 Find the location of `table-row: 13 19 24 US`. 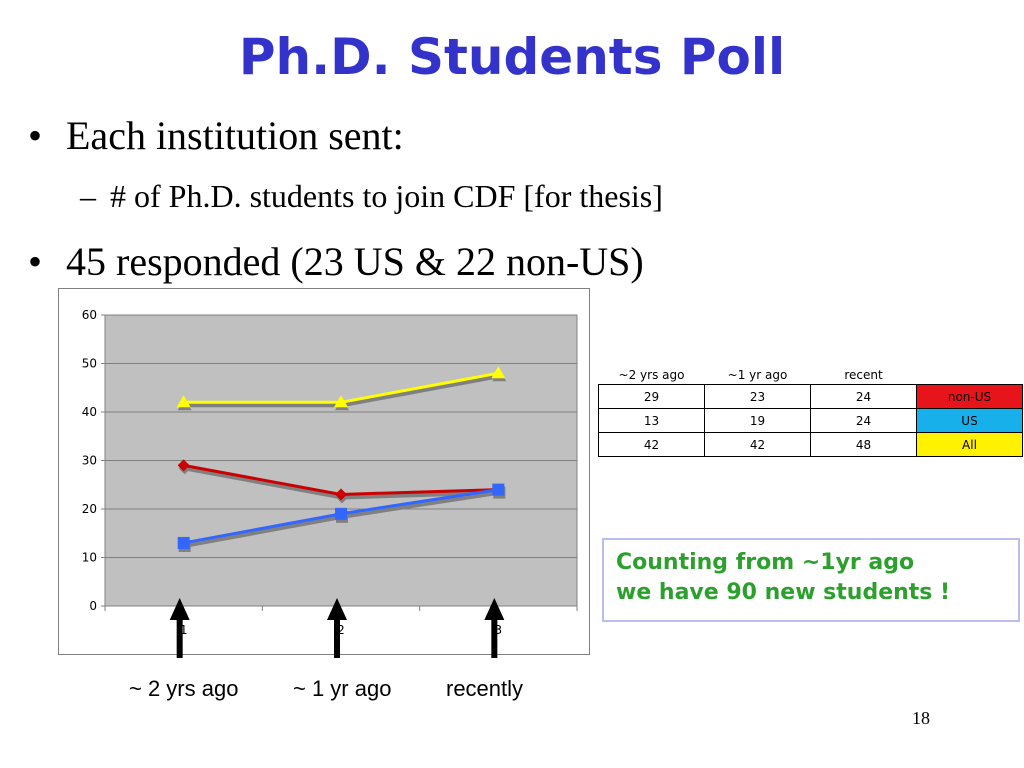

table-row: 13 19 24 US is located at coordinates (810, 420).